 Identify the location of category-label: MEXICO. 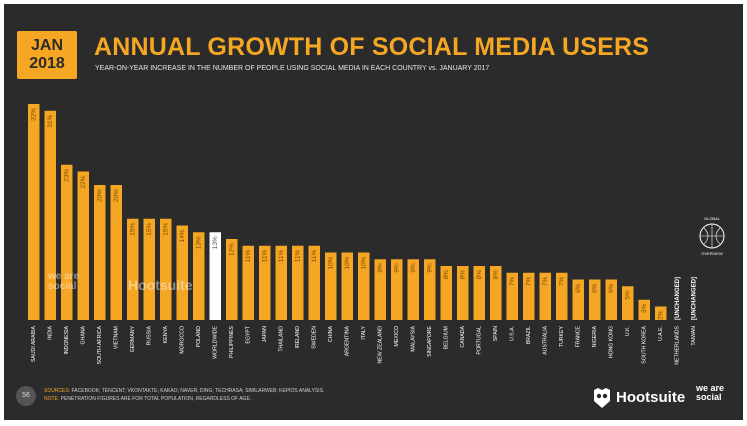
(397, 336).